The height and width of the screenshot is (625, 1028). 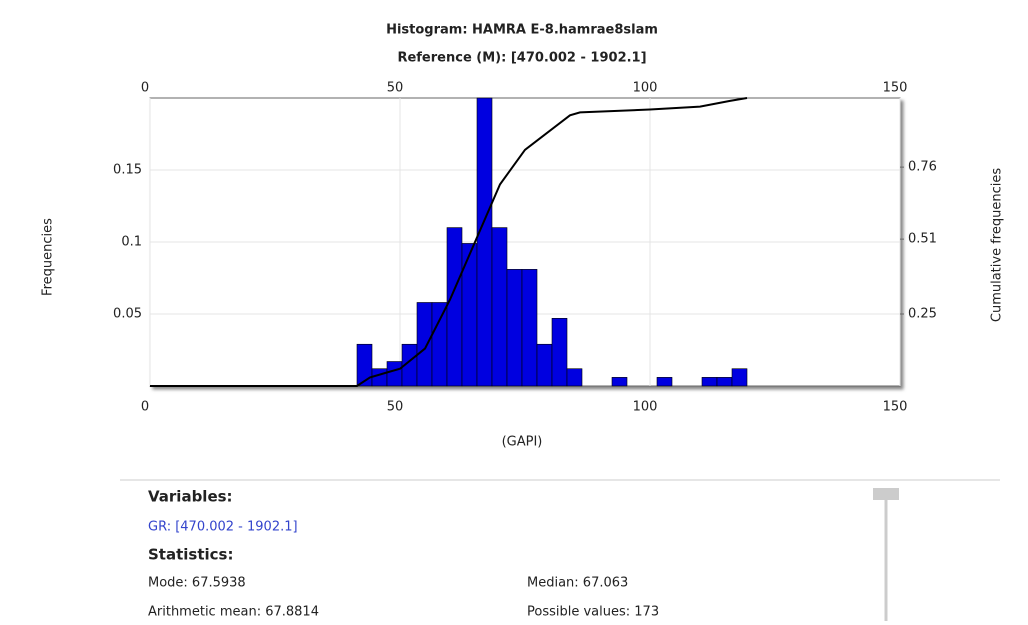 I want to click on y2-axis-title: Cumulative frequencies, so click(x=997, y=245).